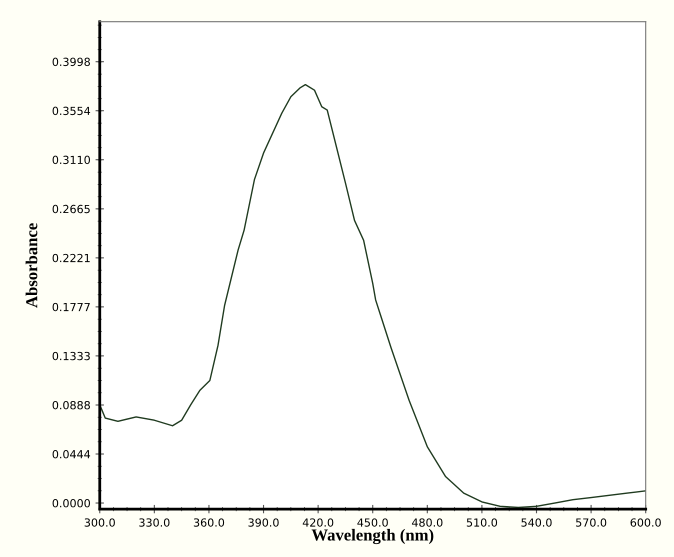  I want to click on y-tick-label: 0.0444, so click(71, 454).